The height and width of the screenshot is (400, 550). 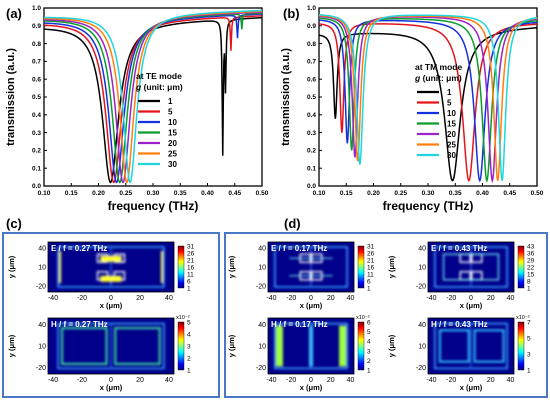 I want to click on mode-label: at TE mode, so click(x=159, y=76).